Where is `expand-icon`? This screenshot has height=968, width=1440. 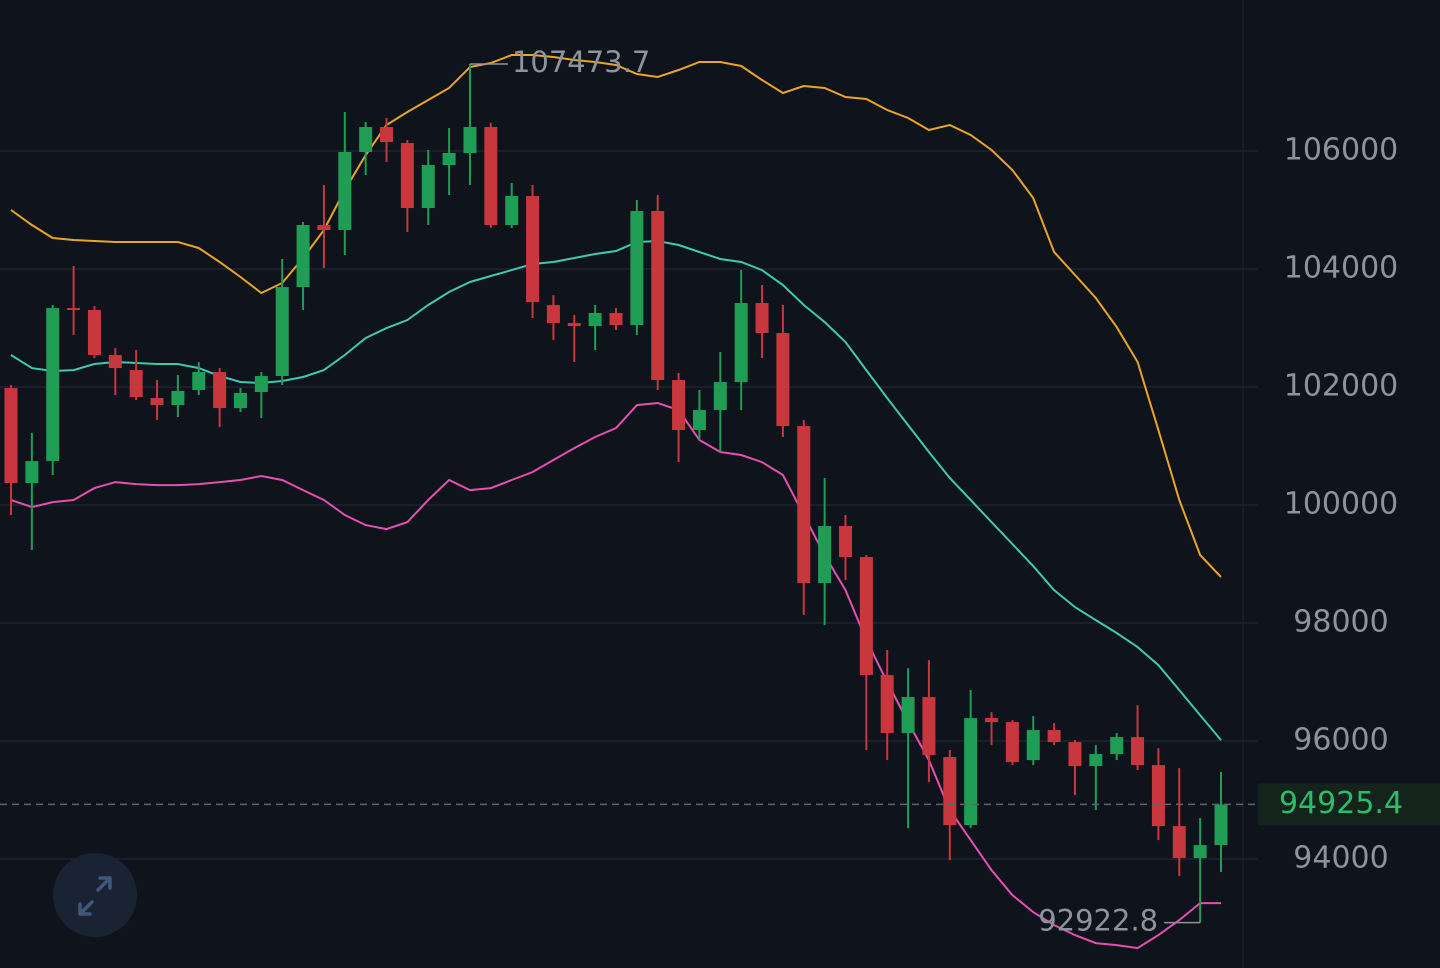 expand-icon is located at coordinates (95, 896).